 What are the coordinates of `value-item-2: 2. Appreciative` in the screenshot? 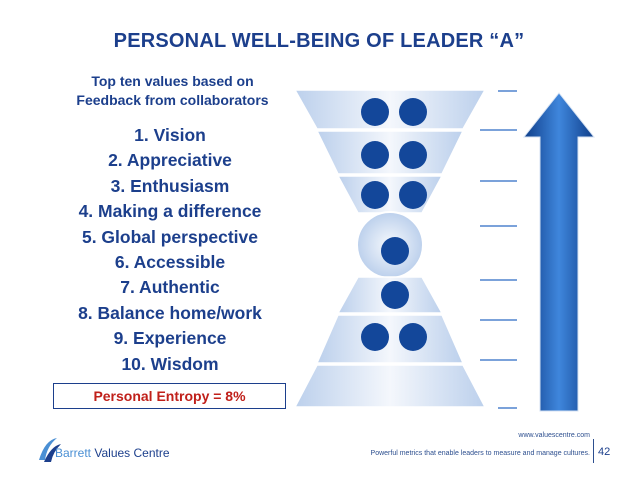 It's located at (170, 160).